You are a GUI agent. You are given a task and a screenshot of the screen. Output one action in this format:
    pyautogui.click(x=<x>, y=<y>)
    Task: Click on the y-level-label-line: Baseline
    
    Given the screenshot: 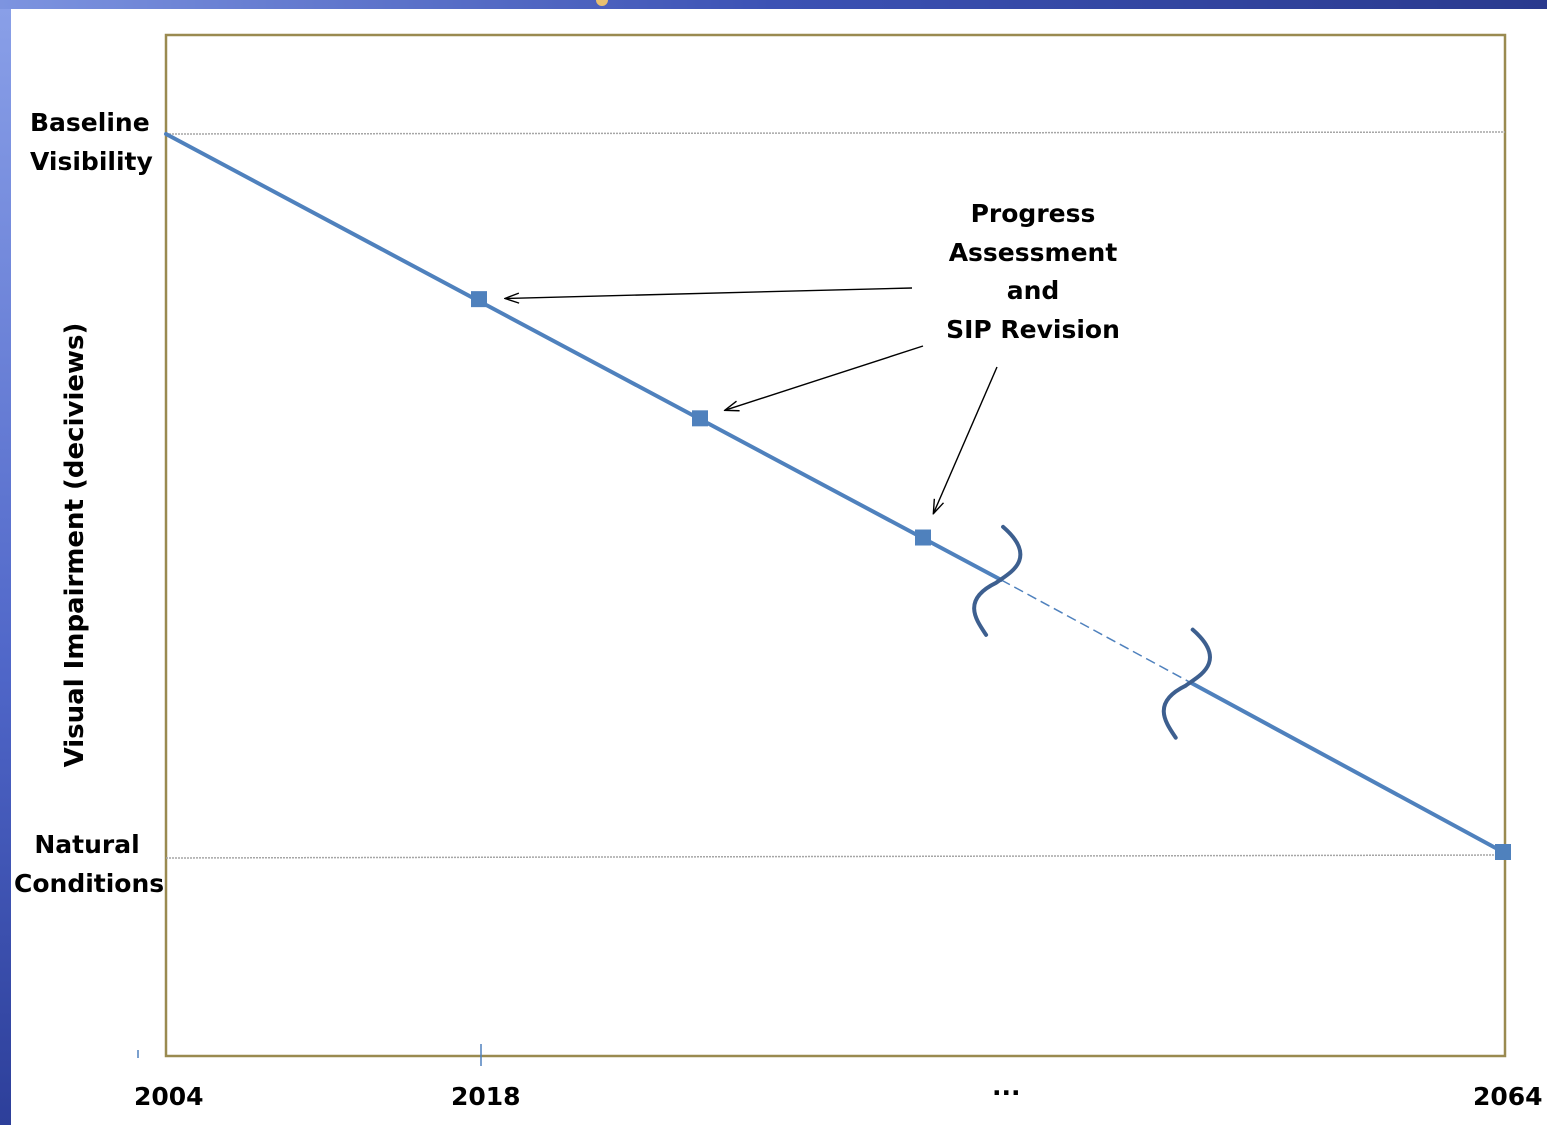 What is the action you would take?
    pyautogui.click(x=90, y=122)
    